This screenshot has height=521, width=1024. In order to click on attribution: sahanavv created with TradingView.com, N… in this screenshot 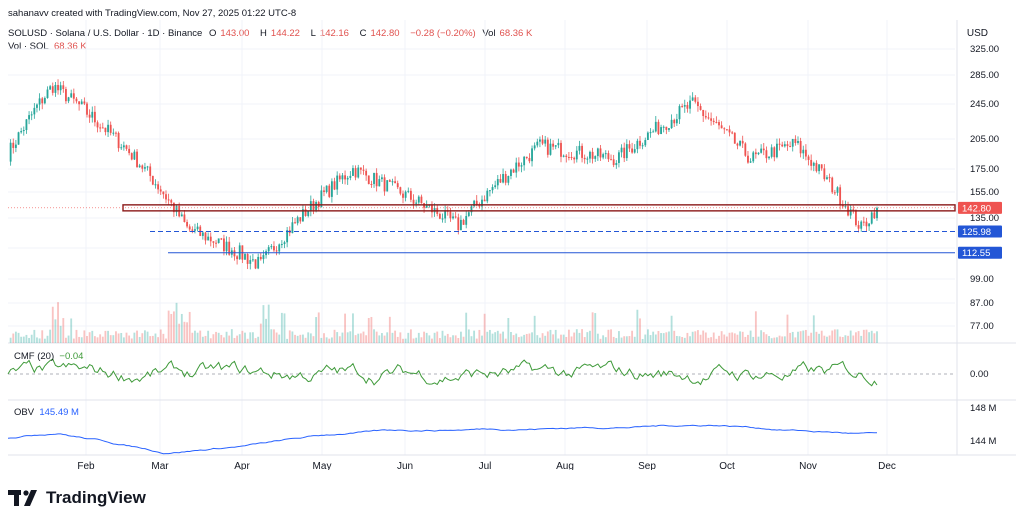, I will do `click(152, 13)`.